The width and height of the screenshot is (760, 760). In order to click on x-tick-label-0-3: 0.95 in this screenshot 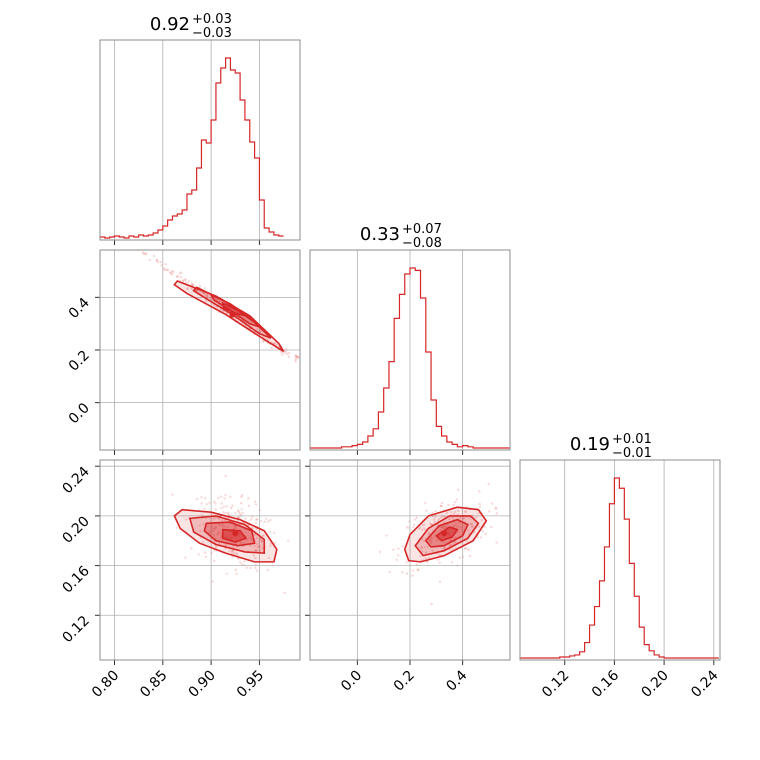, I will do `click(250, 684)`.